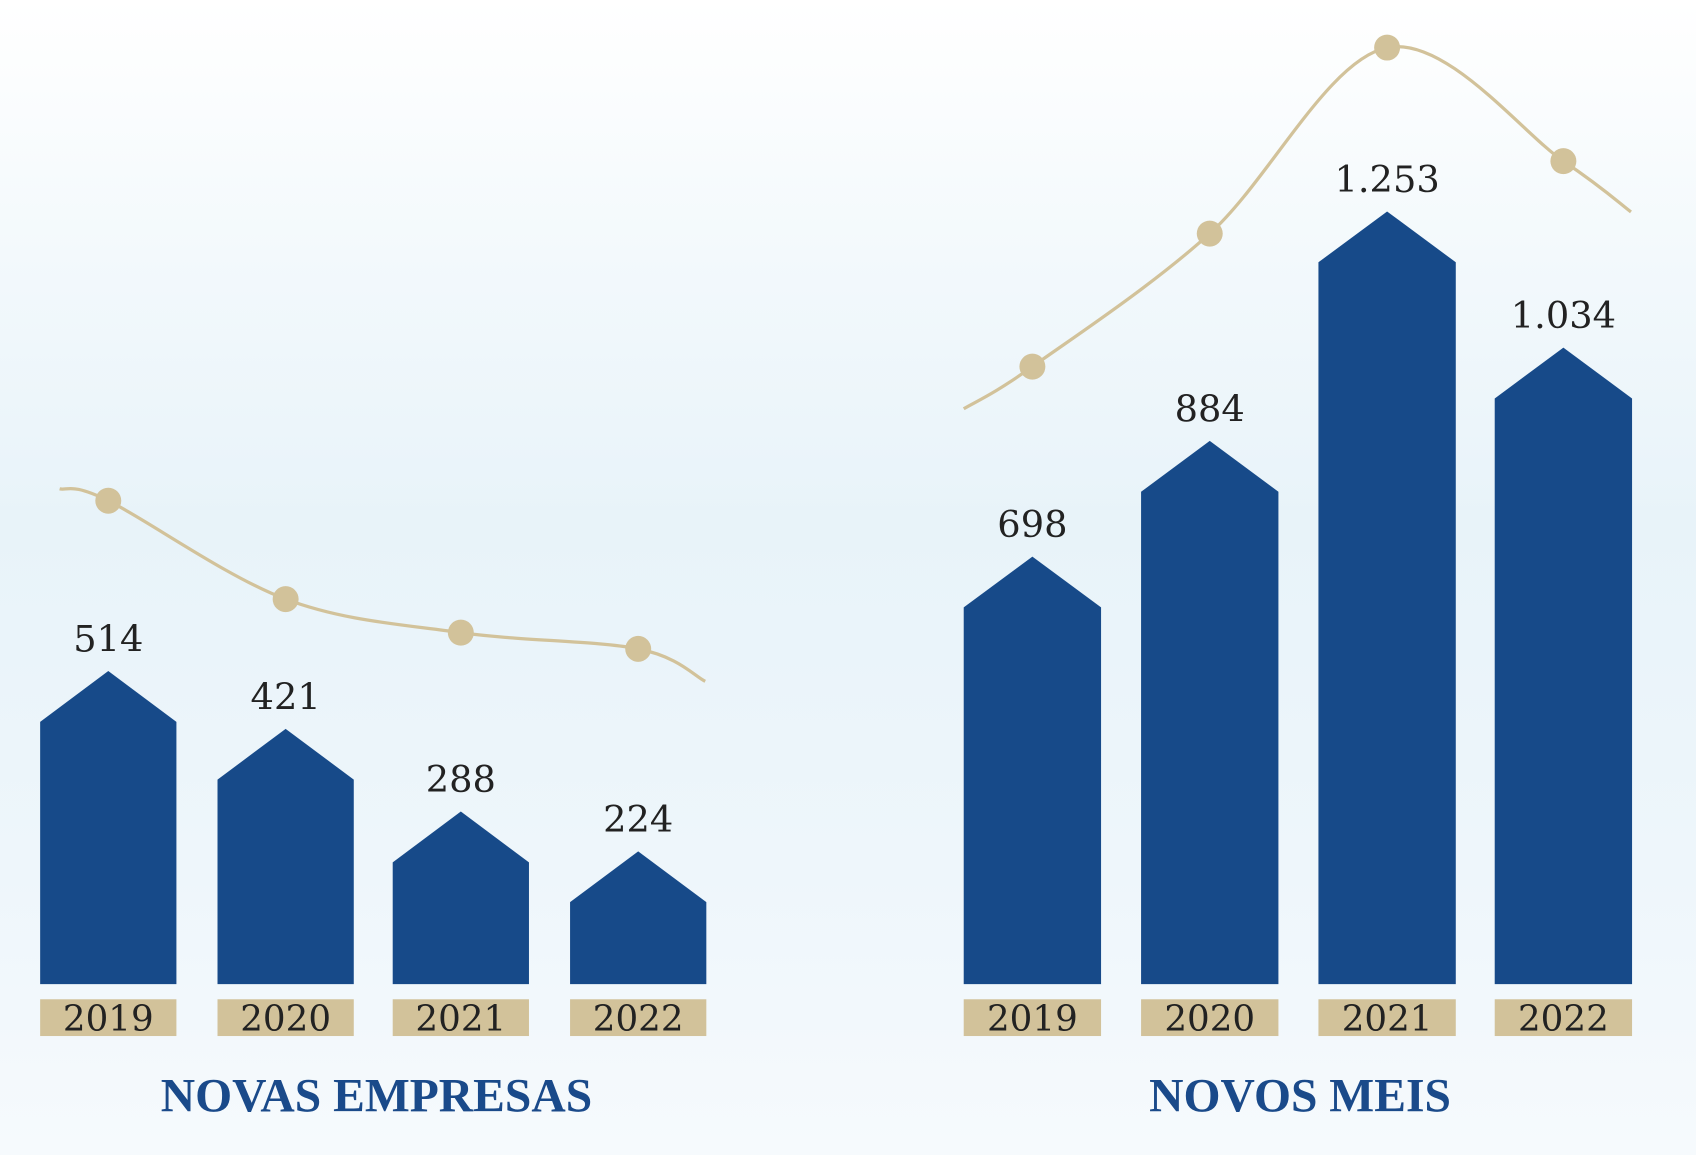  What do you see at coordinates (108, 639) in the screenshot?
I see `value-label: 514` at bounding box center [108, 639].